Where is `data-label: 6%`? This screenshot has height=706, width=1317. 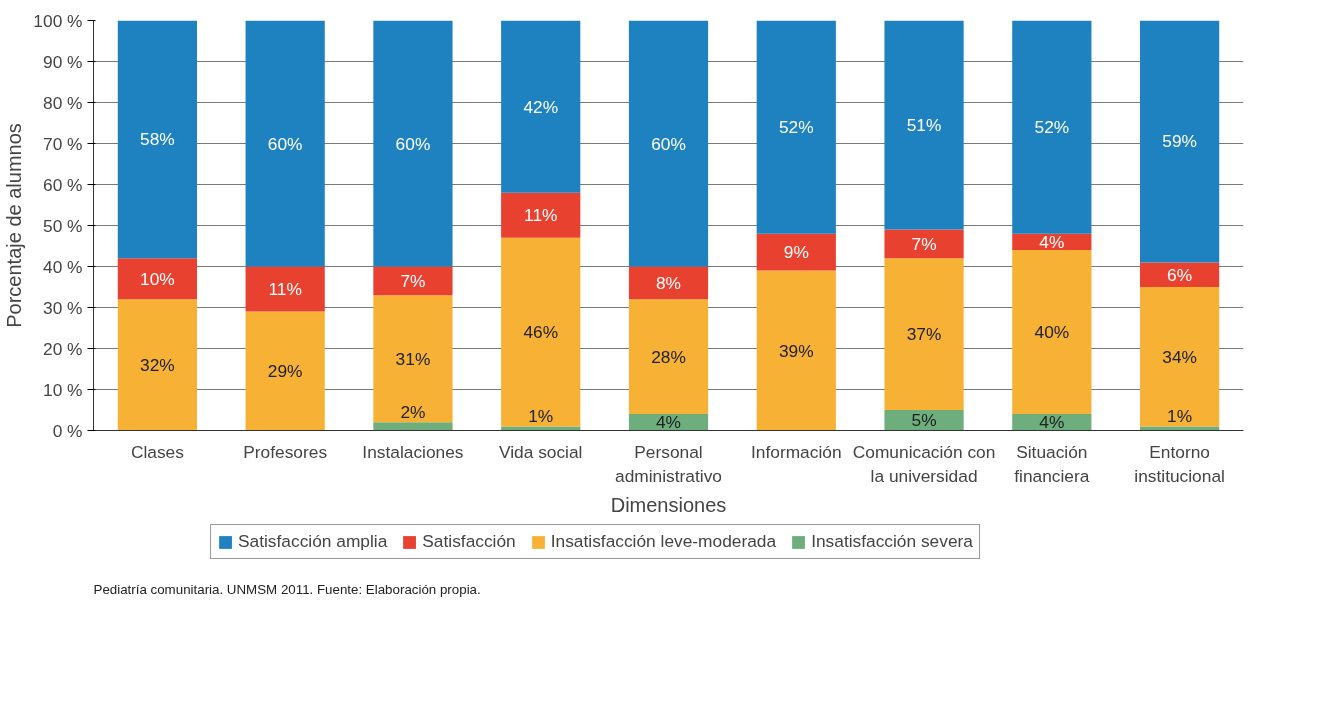 data-label: 6% is located at coordinates (1180, 274).